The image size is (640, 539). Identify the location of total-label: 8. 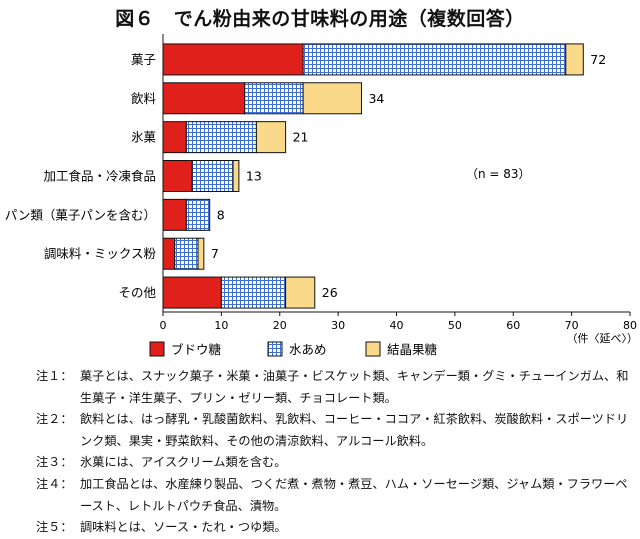
(221, 214).